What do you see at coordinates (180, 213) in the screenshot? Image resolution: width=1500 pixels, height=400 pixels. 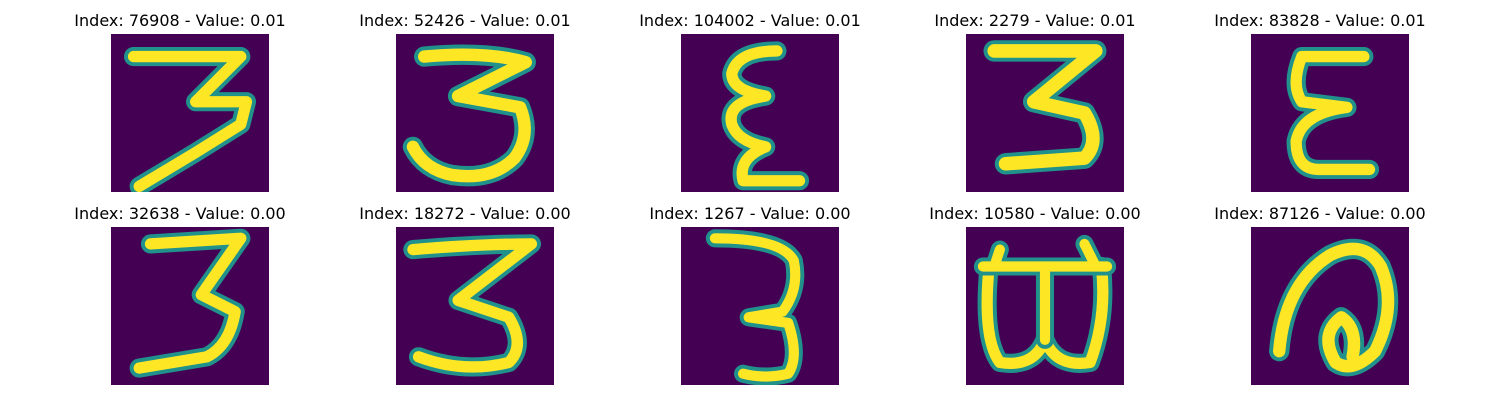 I see `panel-title: Index: 32638 - Value: 0.00` at bounding box center [180, 213].